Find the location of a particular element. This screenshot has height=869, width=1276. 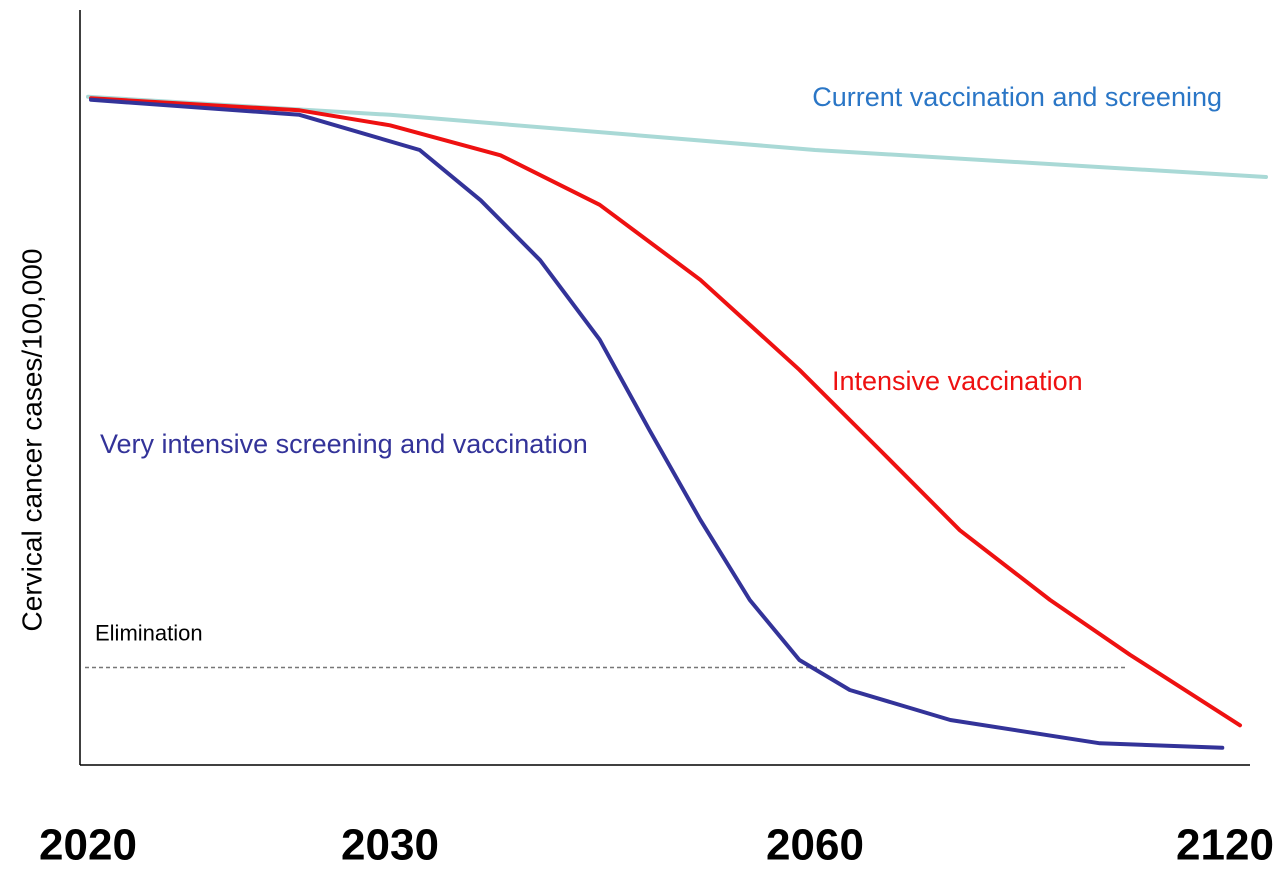

y-axis-label: Cervical cancer cases/100,000 is located at coordinates (31, 440).